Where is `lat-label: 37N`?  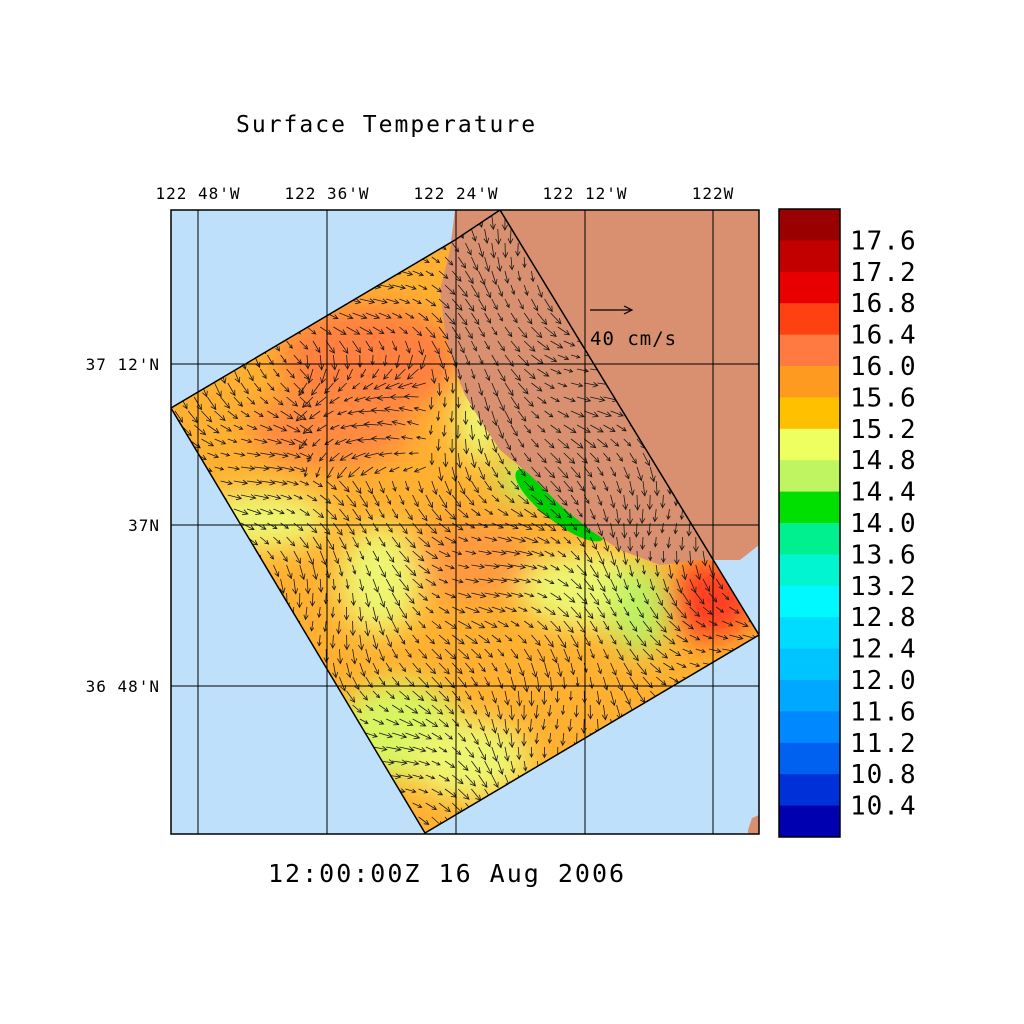
lat-label: 37N is located at coordinates (144, 525).